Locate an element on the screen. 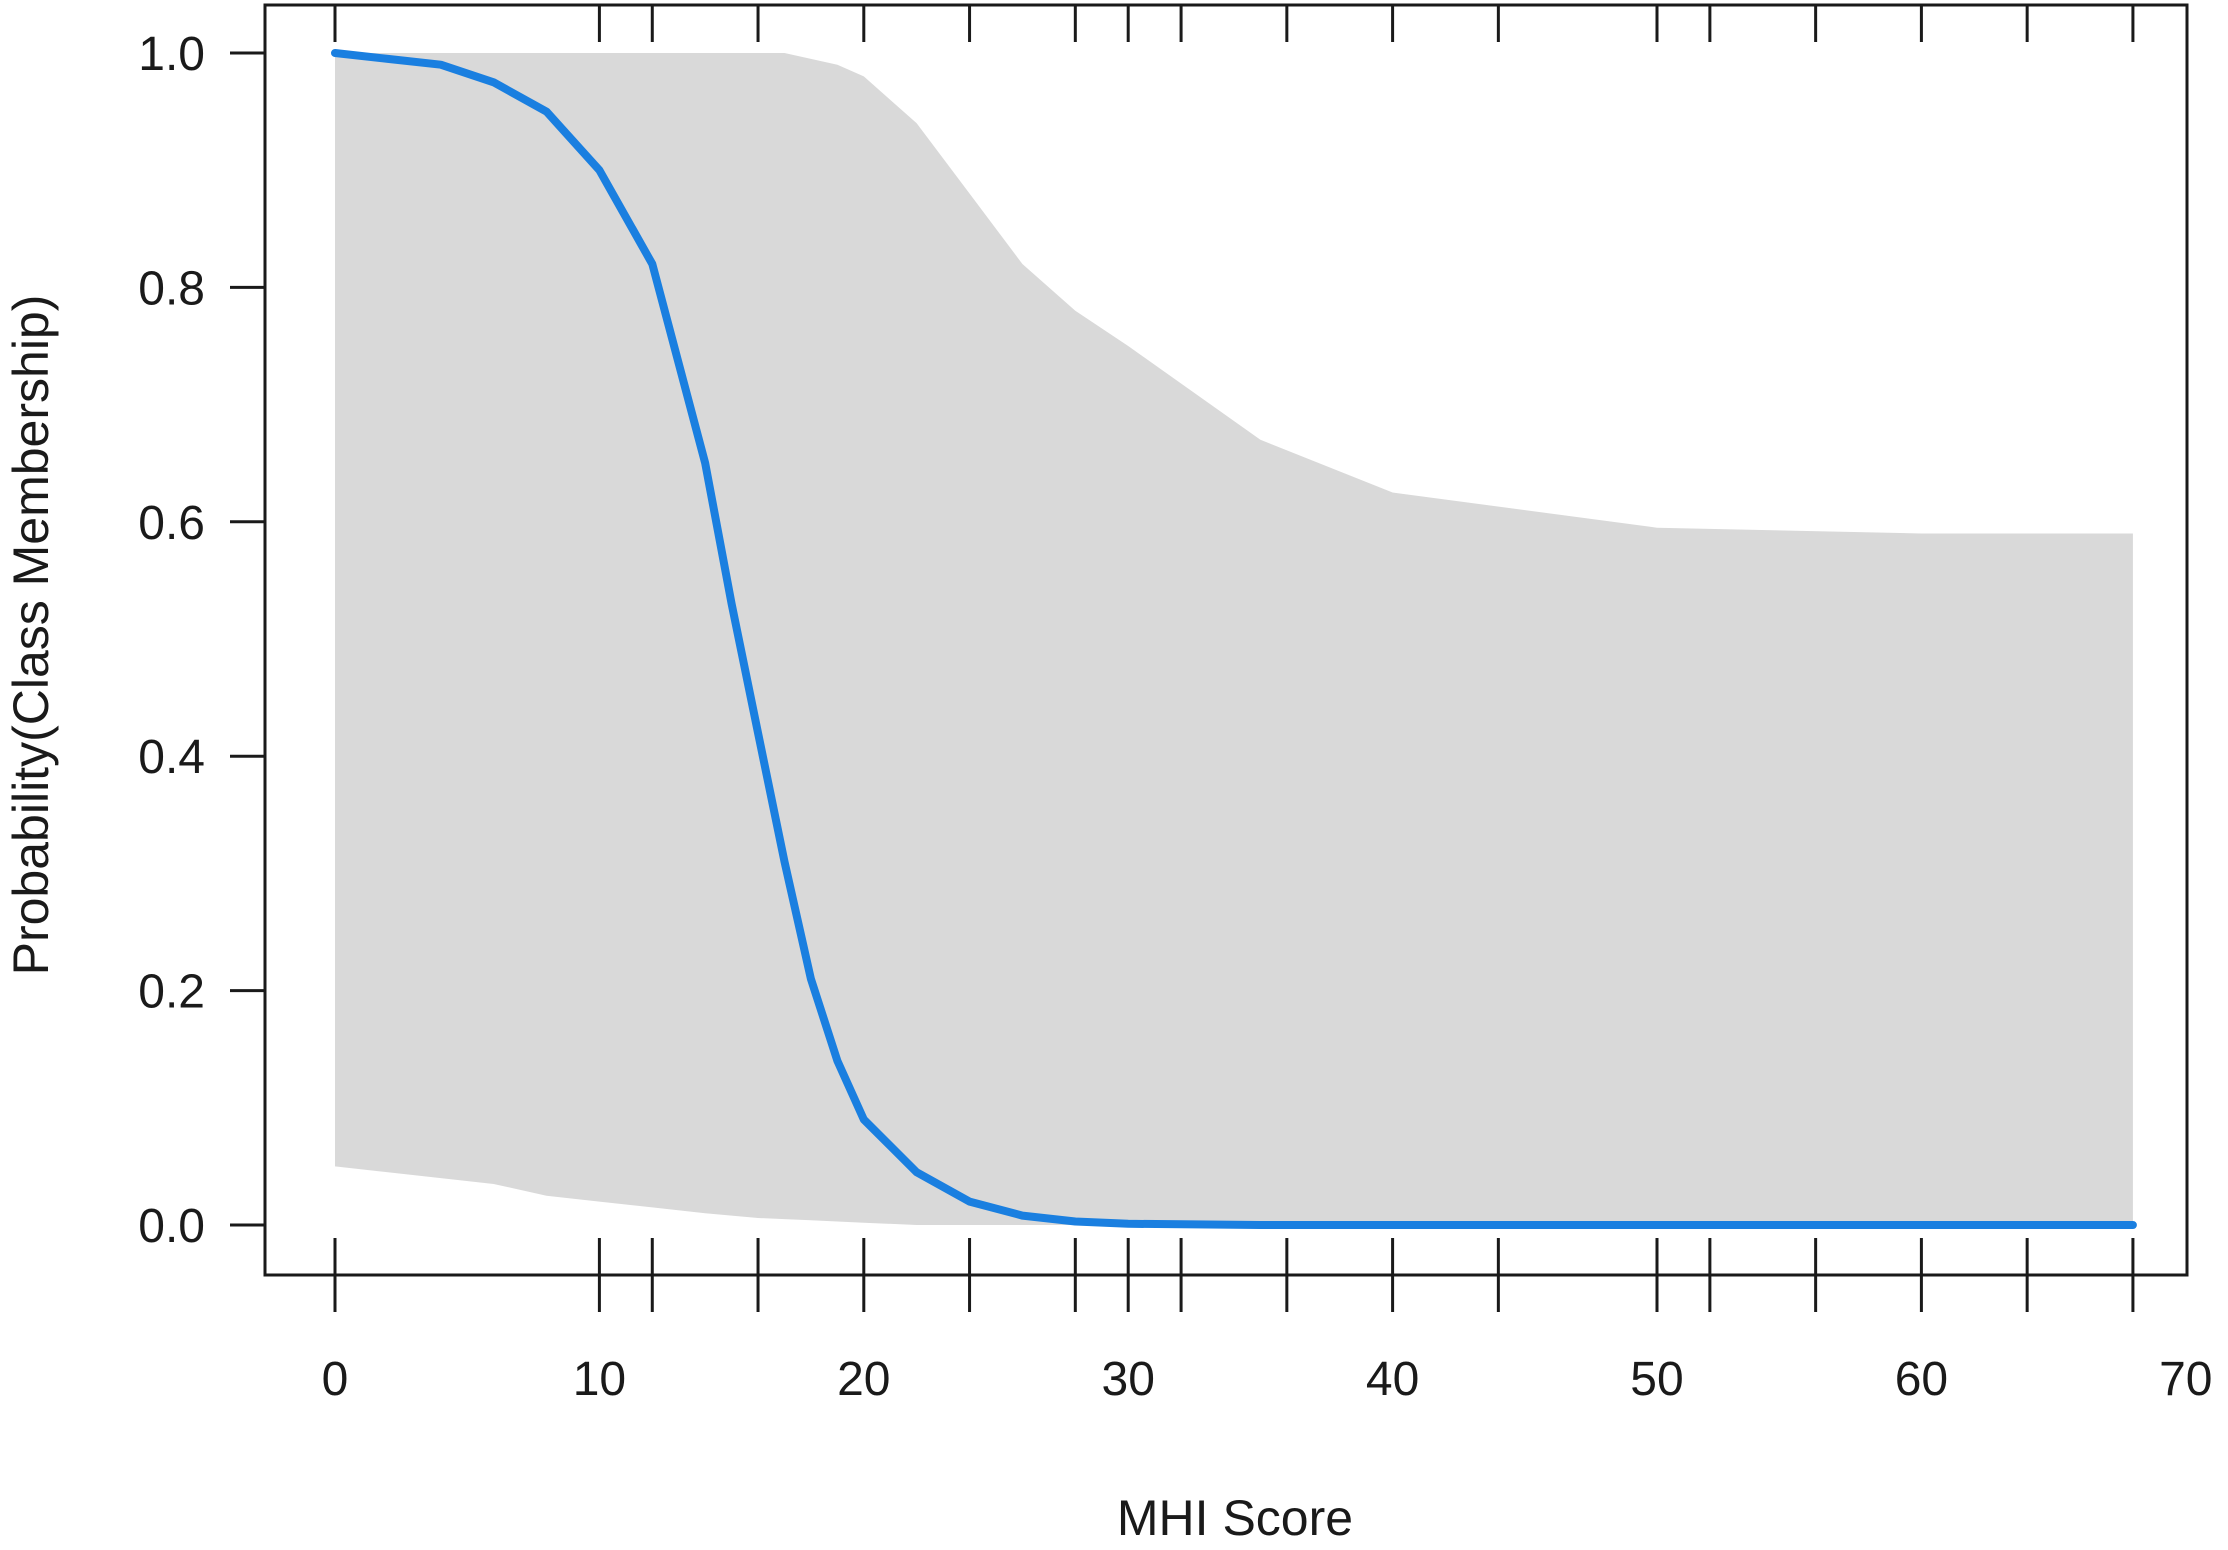 Image resolution: width=2228 pixels, height=1550 pixels. y-tick-label: 1.0 is located at coordinates (171, 54).